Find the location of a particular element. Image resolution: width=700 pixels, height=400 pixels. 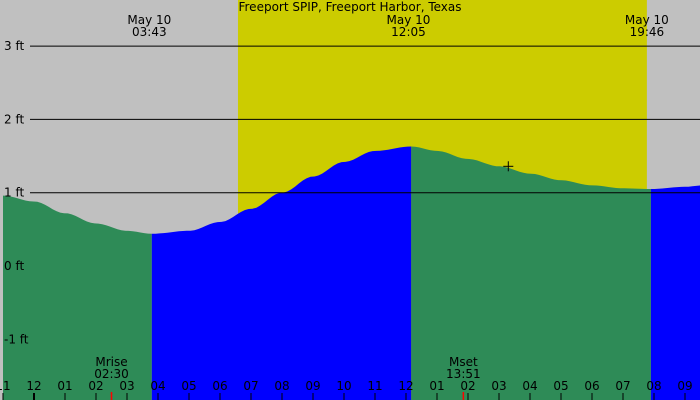

x-tick-label: 10 is located at coordinates (343, 386).